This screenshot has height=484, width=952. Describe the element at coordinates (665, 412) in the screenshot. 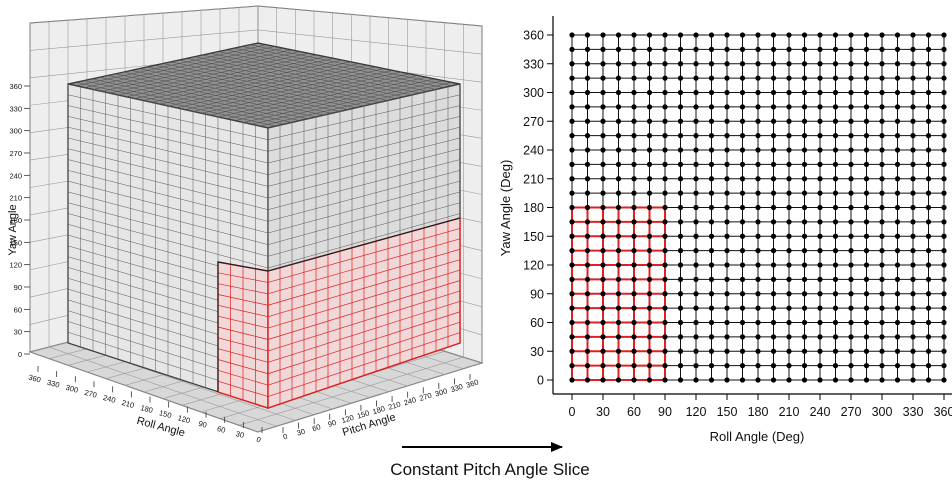

I see `slice-x-tick-label: 90` at that location.